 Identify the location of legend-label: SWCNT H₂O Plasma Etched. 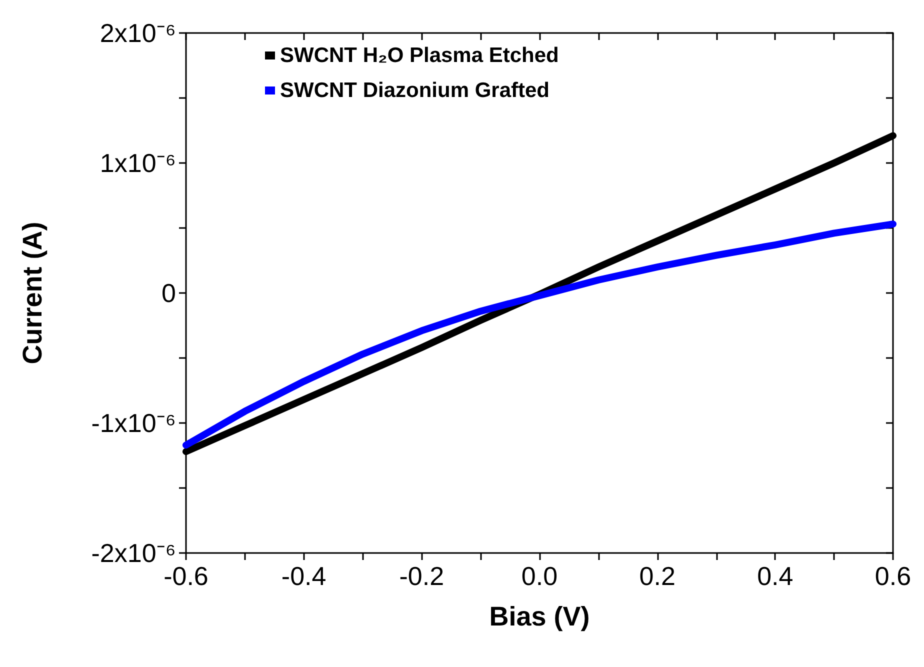
(419, 55).